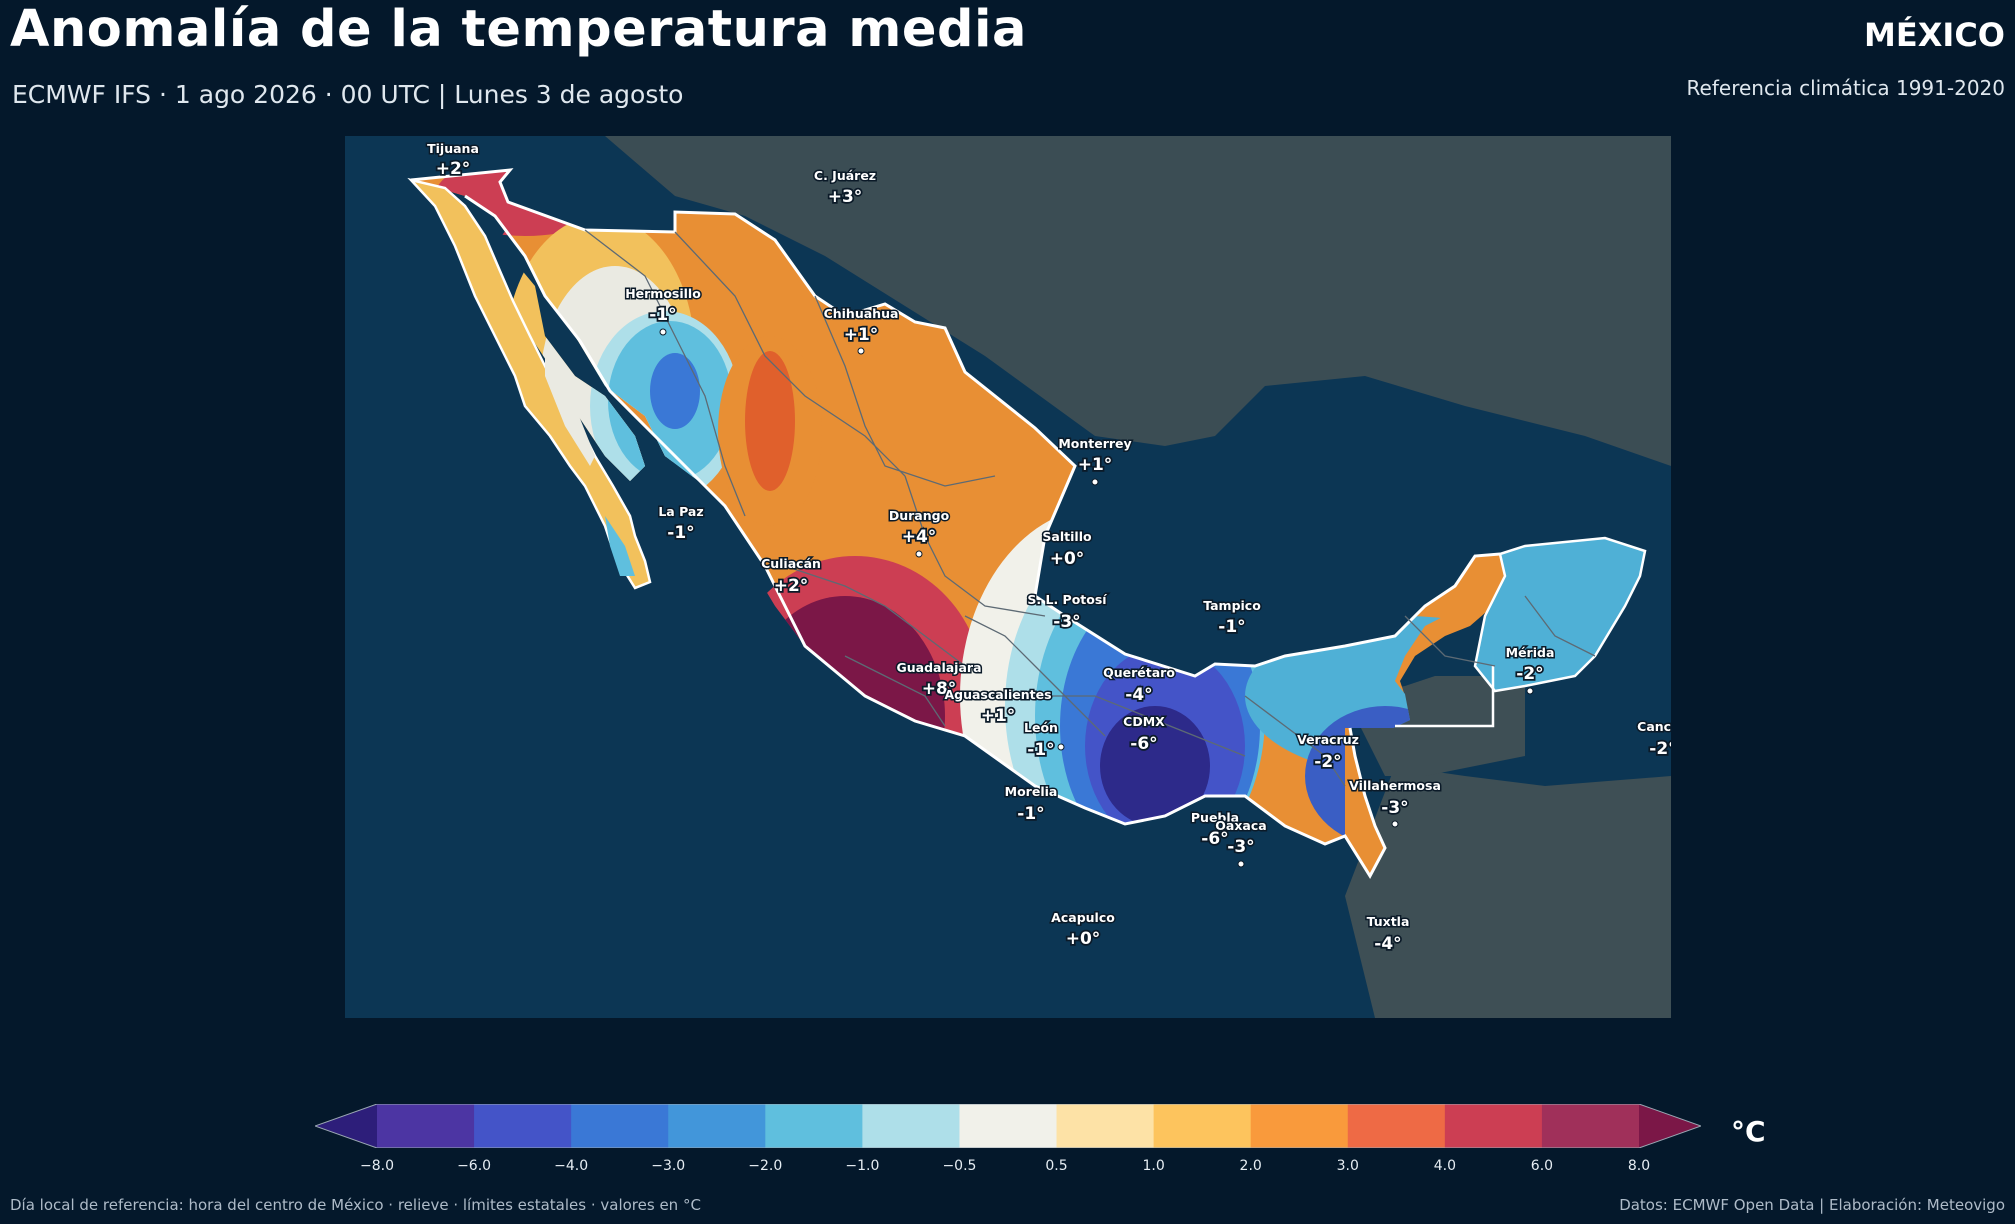 This screenshot has height=1224, width=2015. What do you see at coordinates (1328, 739) in the screenshot?
I see `city-name: Veracruz` at bounding box center [1328, 739].